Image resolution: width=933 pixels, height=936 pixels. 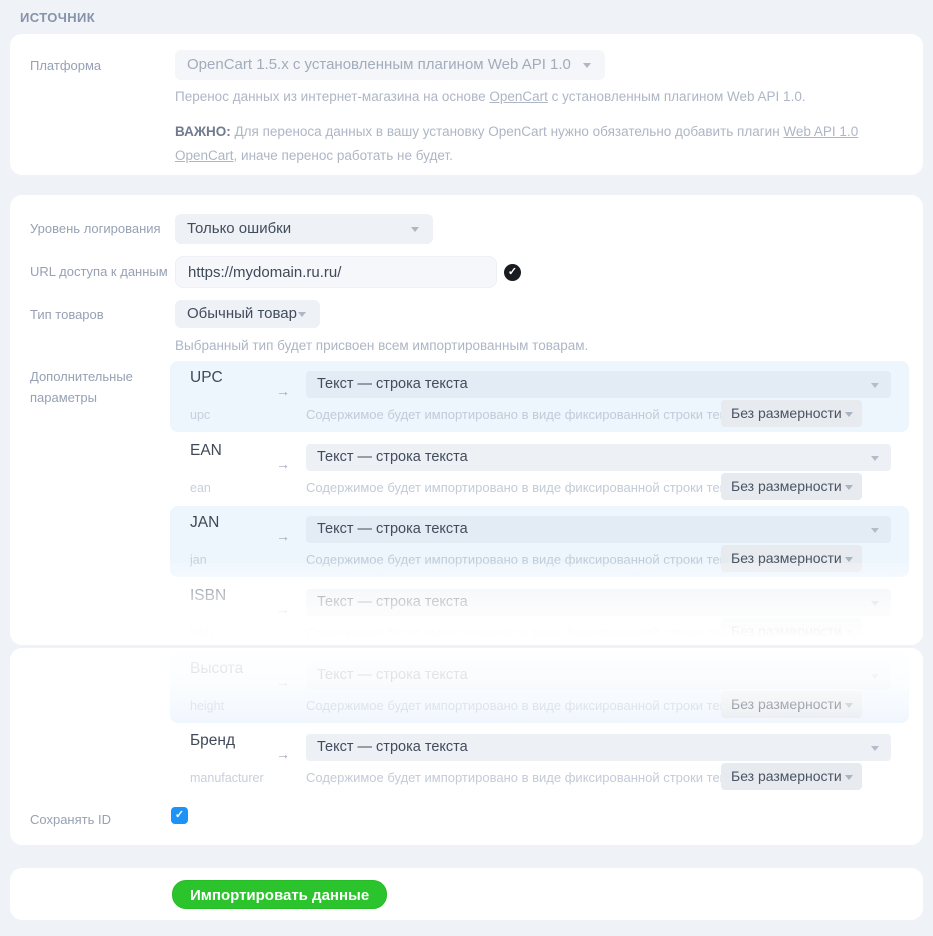 I want to click on param-code: jan, so click(x=198, y=560).